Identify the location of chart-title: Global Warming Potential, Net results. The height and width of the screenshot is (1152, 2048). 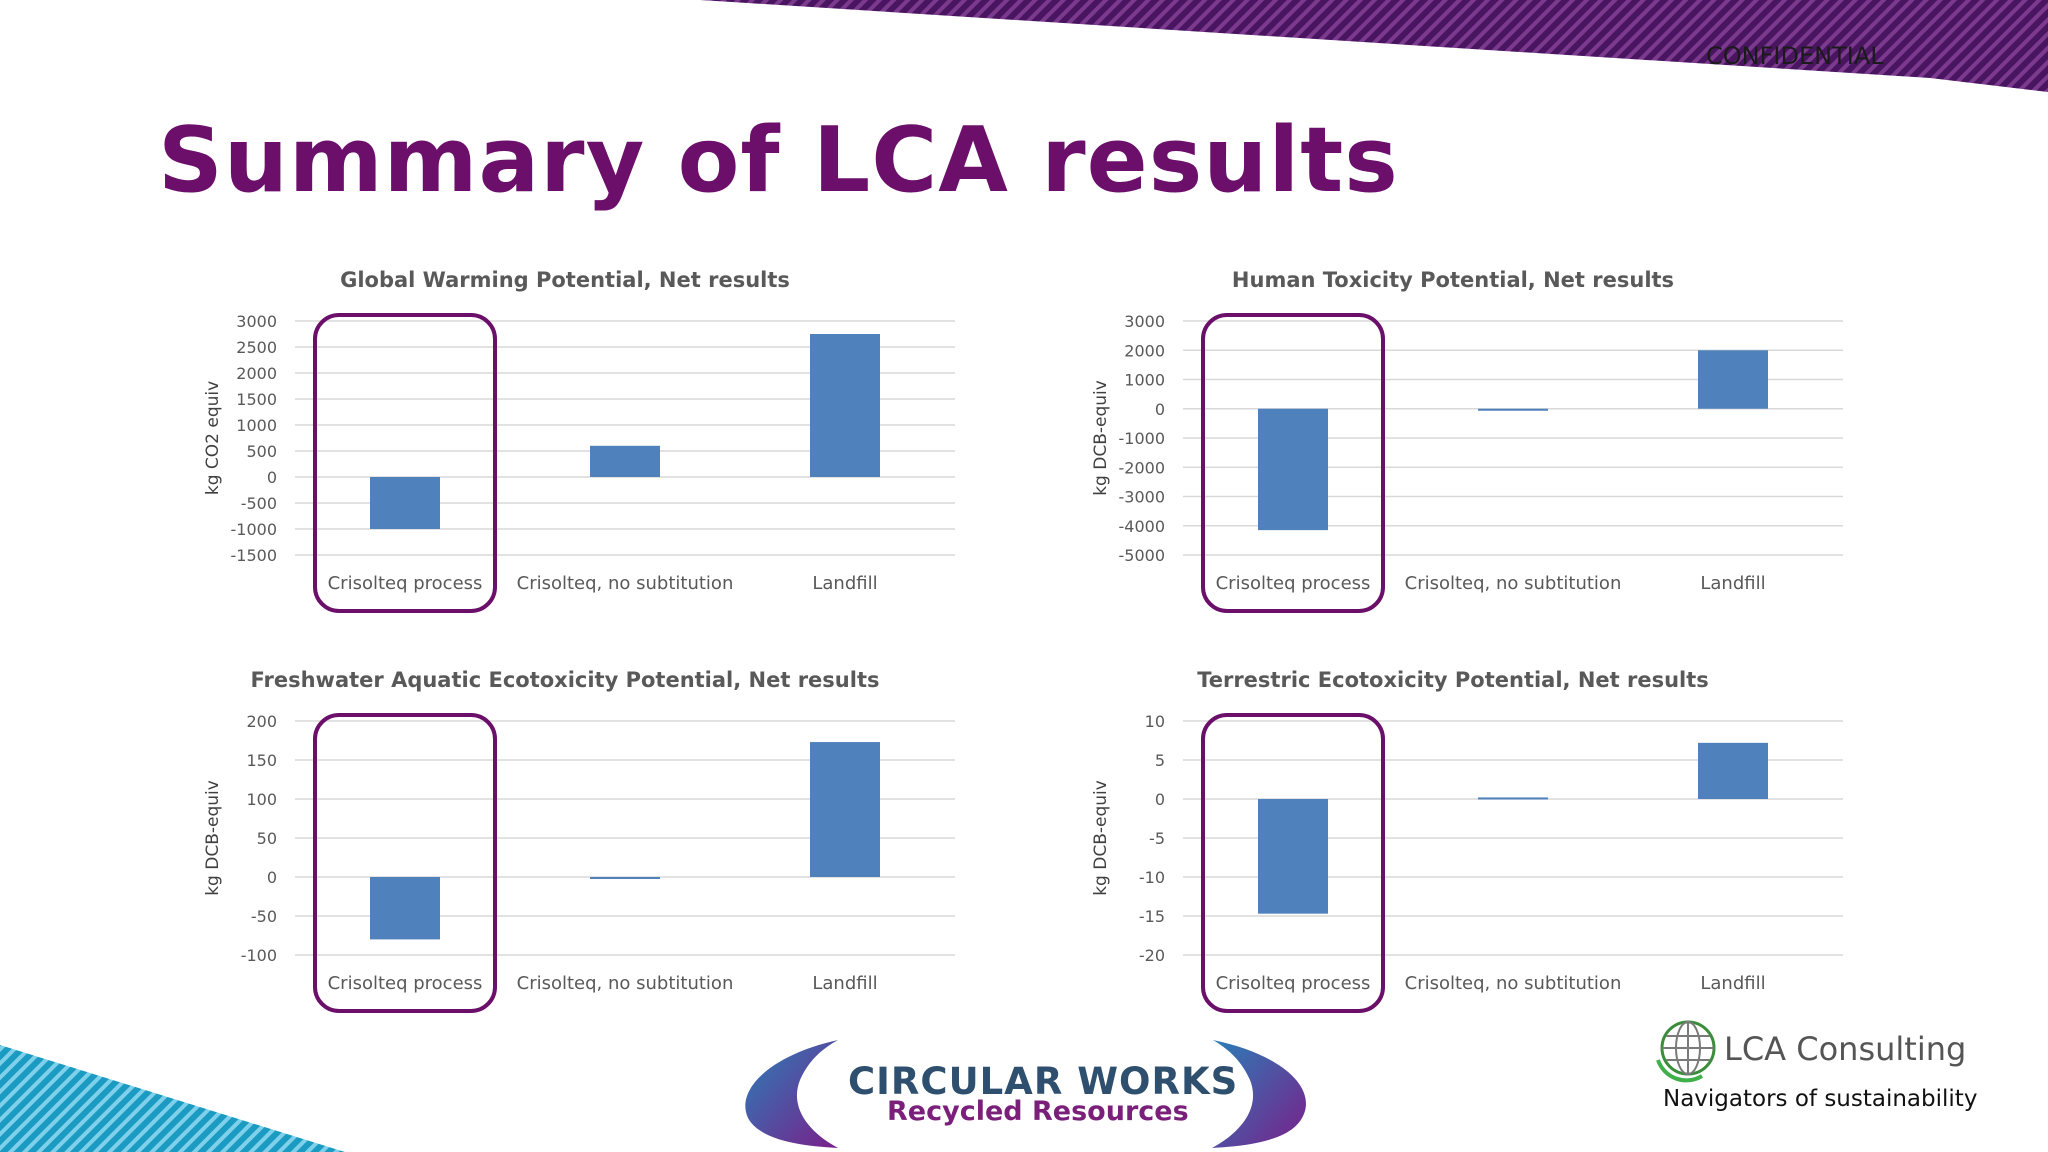
(565, 280).